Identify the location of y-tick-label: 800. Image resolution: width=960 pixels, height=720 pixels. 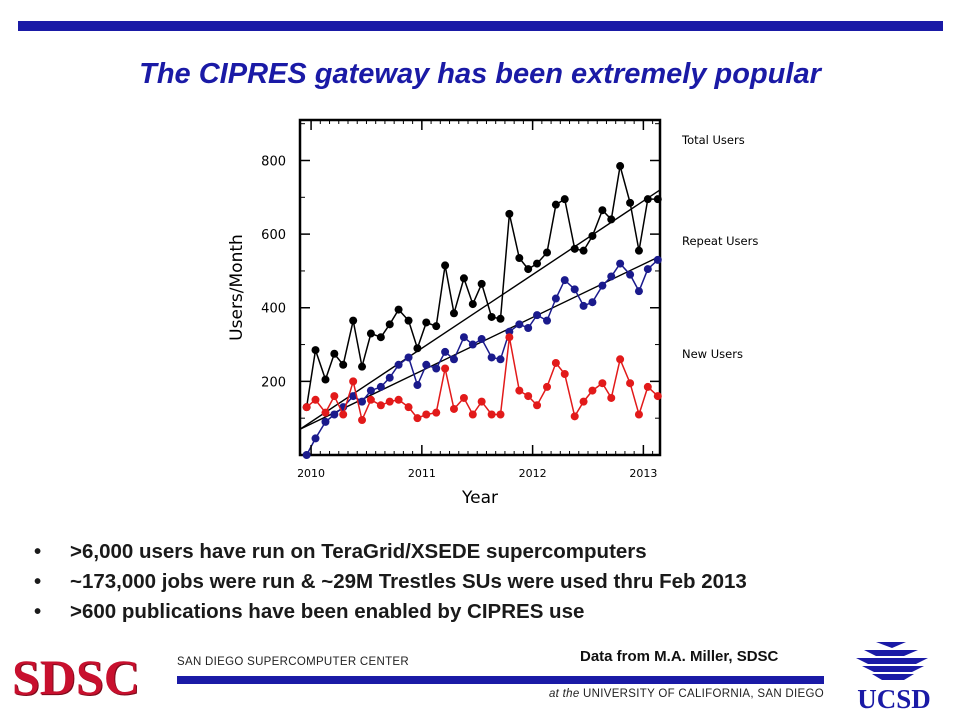
(273, 161).